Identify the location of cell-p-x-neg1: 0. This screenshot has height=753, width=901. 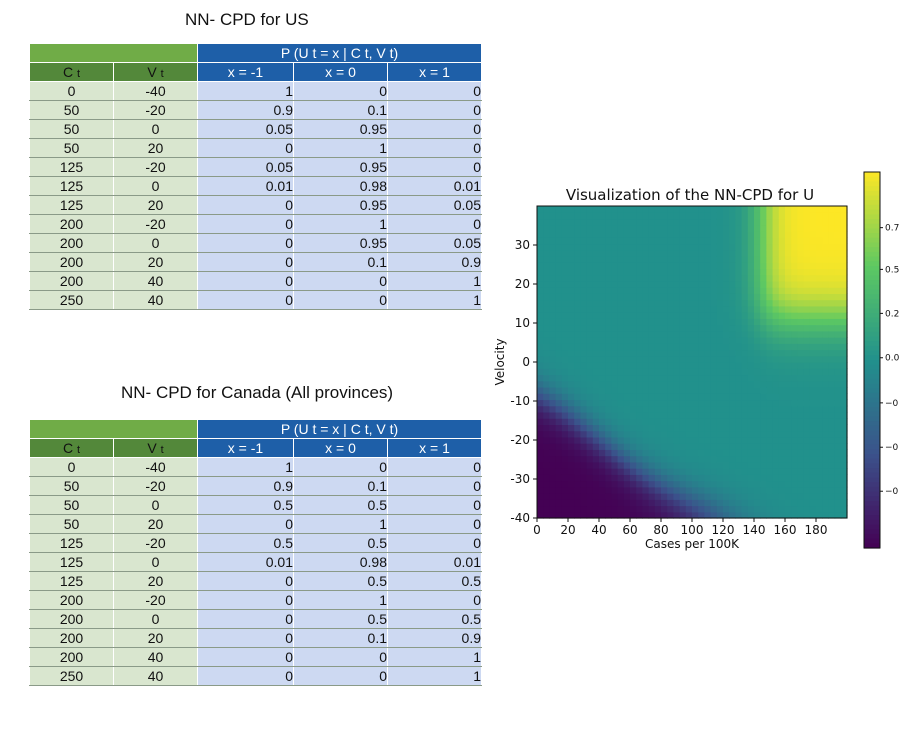
(245, 224).